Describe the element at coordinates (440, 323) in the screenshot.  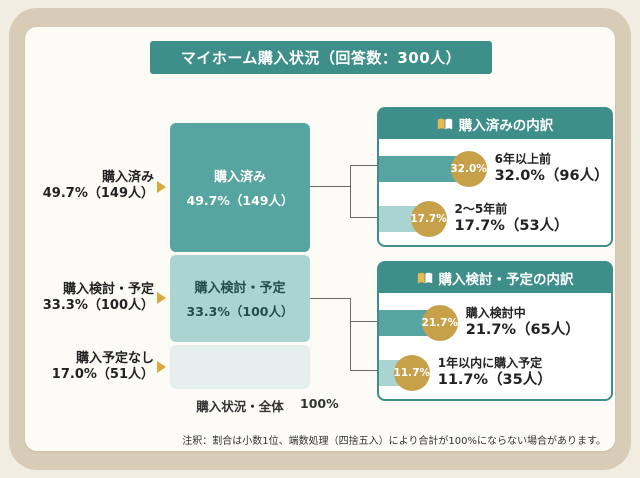
I see `percent-badge: 21.7%` at that location.